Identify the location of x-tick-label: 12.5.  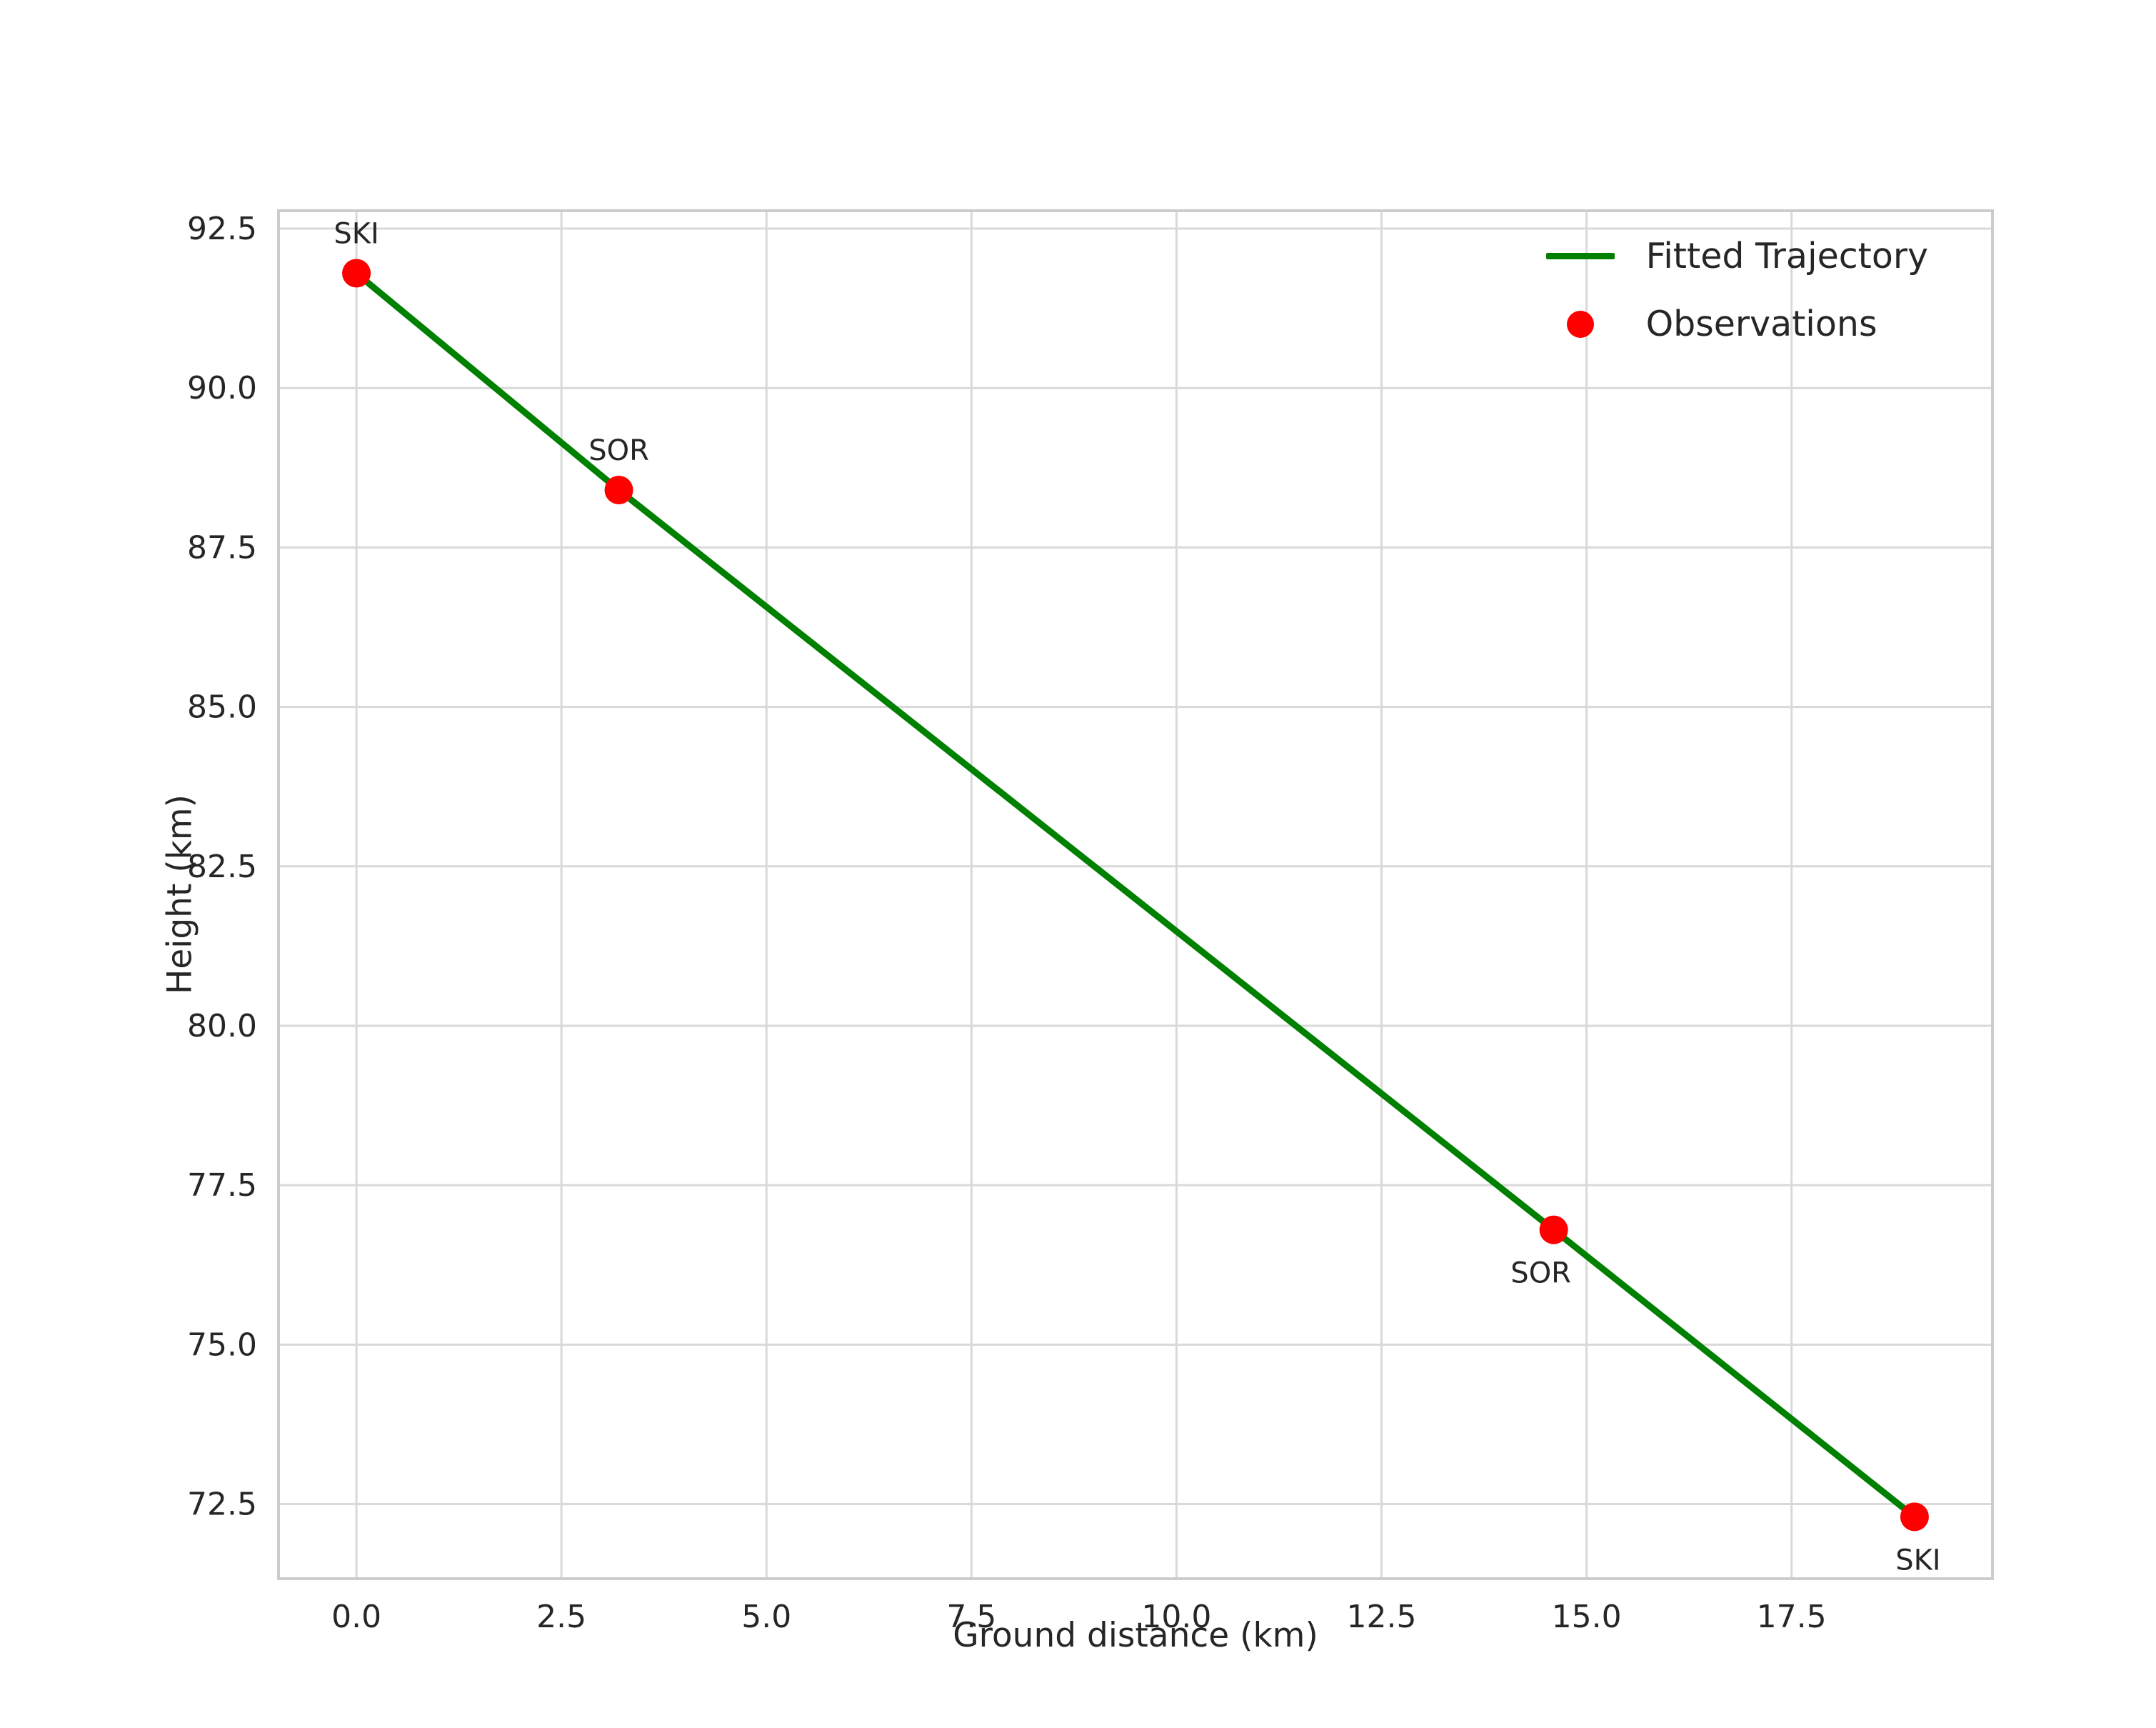
(1382, 1617).